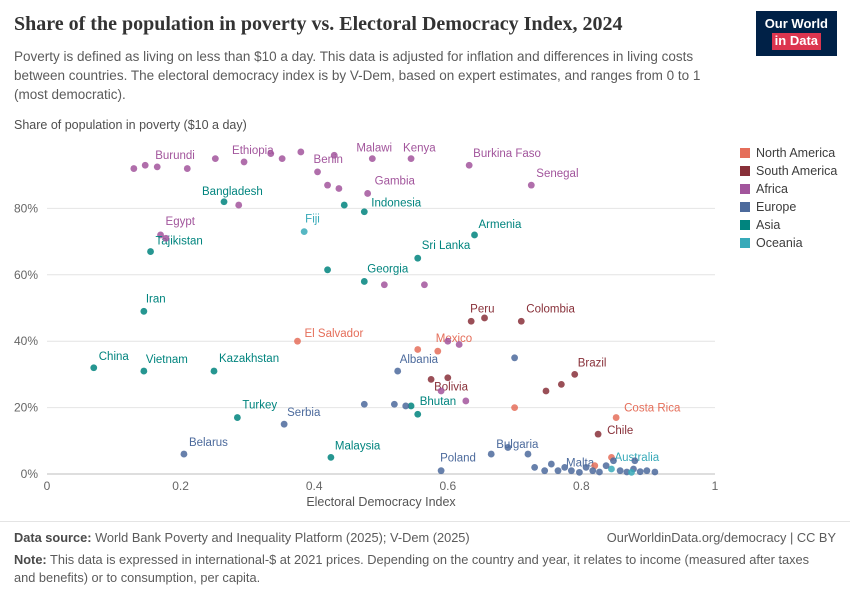 The height and width of the screenshot is (600, 850). What do you see at coordinates (721, 537) in the screenshot?
I see `cc-link: OurWorldinData.org/democracy | CC BY` at bounding box center [721, 537].